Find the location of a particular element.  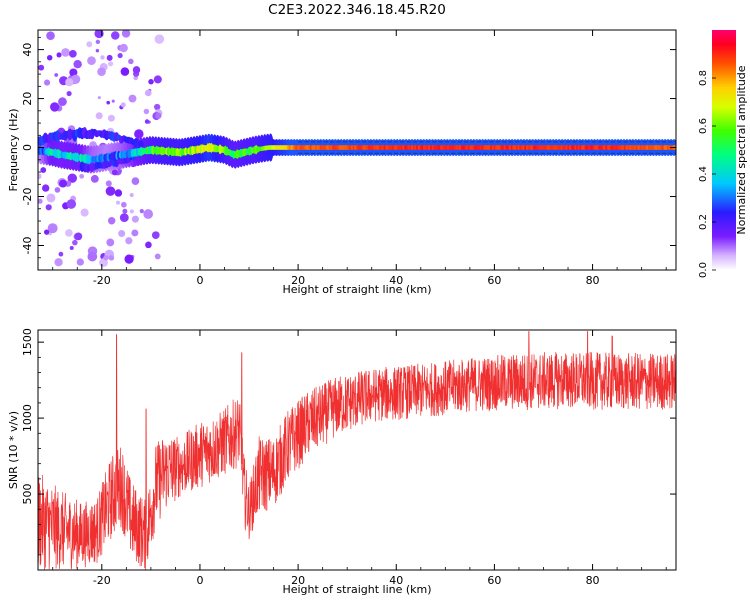

y-tick-label: 1000 is located at coordinates (27, 418).